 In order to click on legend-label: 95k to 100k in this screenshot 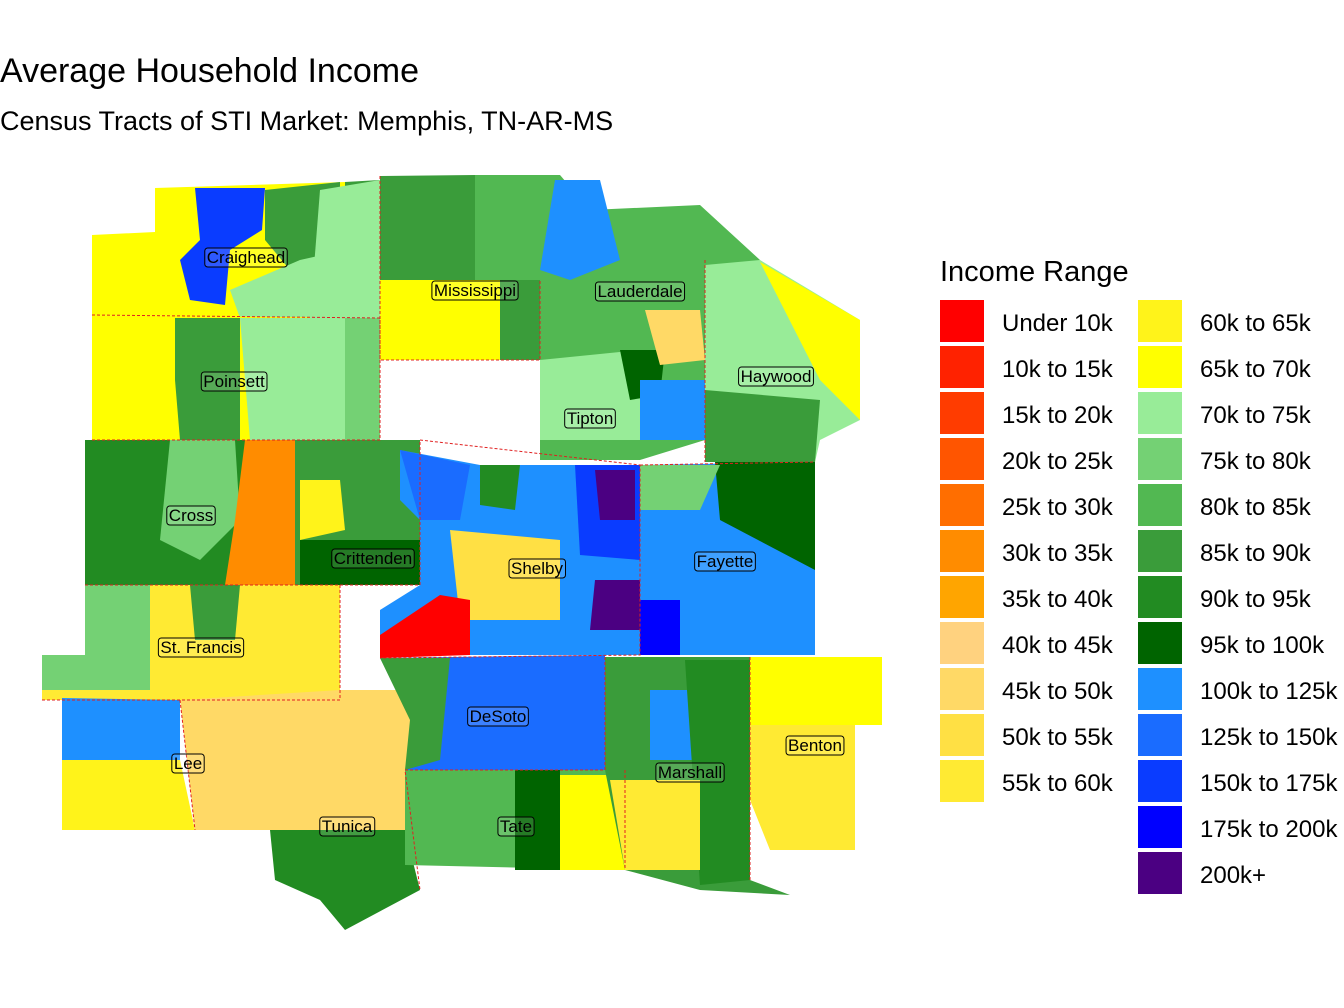, I will do `click(1262, 645)`.